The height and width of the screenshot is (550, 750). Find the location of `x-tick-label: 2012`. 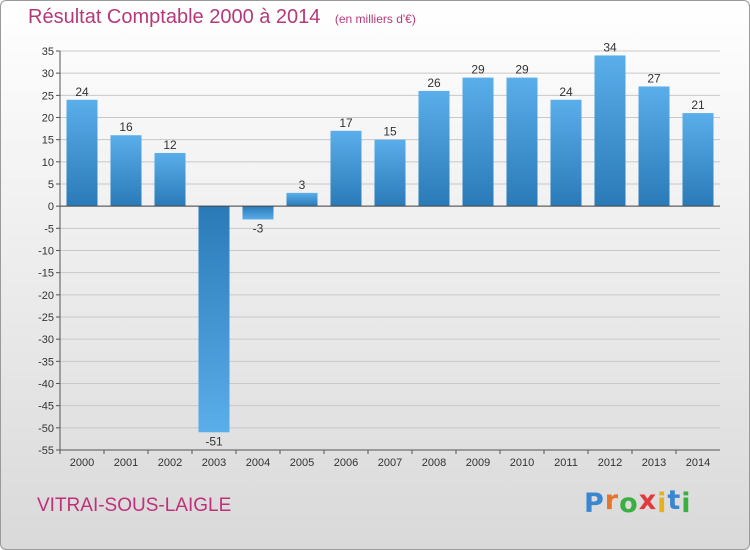

x-tick-label: 2012 is located at coordinates (610, 463).